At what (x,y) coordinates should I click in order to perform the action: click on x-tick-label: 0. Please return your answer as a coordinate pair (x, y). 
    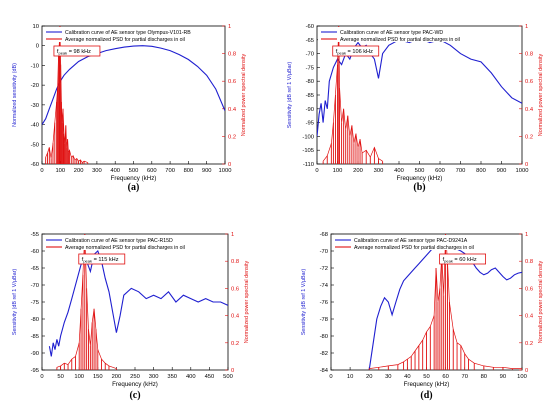
    Looking at the image, I should click on (316, 171).